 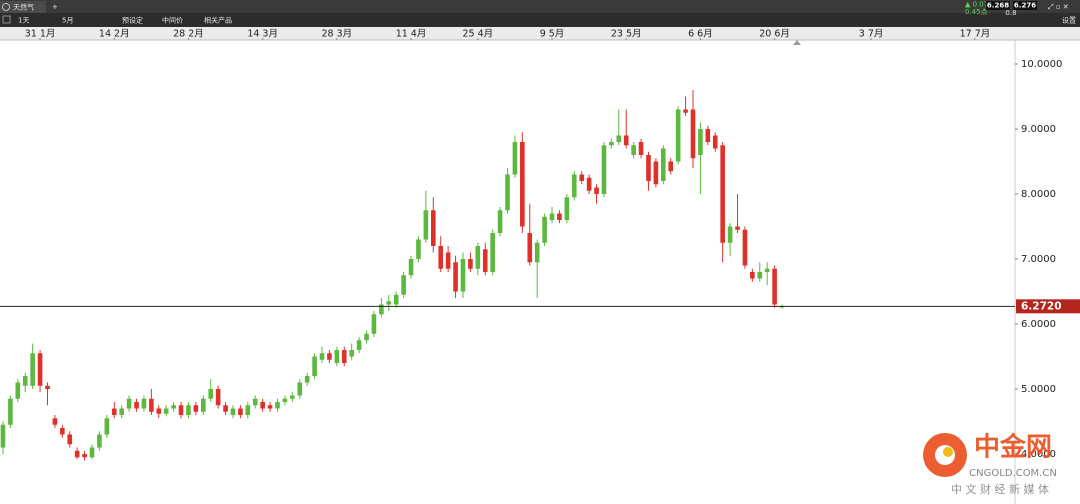 I want to click on bid-price: 6.268, so click(x=998, y=6).